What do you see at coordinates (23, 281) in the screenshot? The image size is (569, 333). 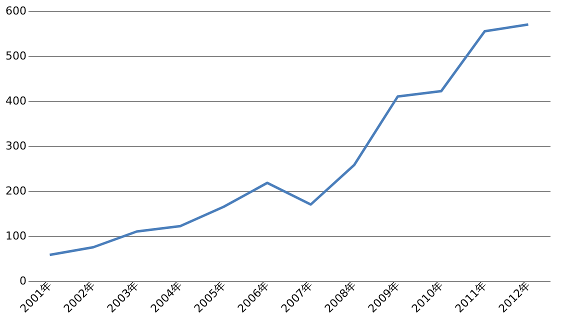 I see `y-tick-label: 0` at bounding box center [23, 281].